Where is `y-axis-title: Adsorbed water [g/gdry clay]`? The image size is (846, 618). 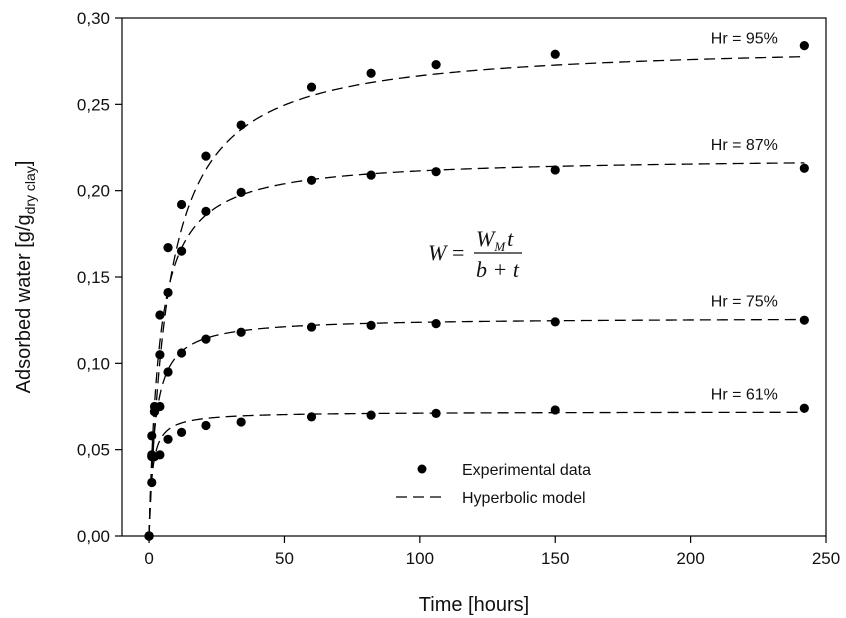 y-axis-title: Adsorbed water [g/gdry clay] is located at coordinates (25, 277).